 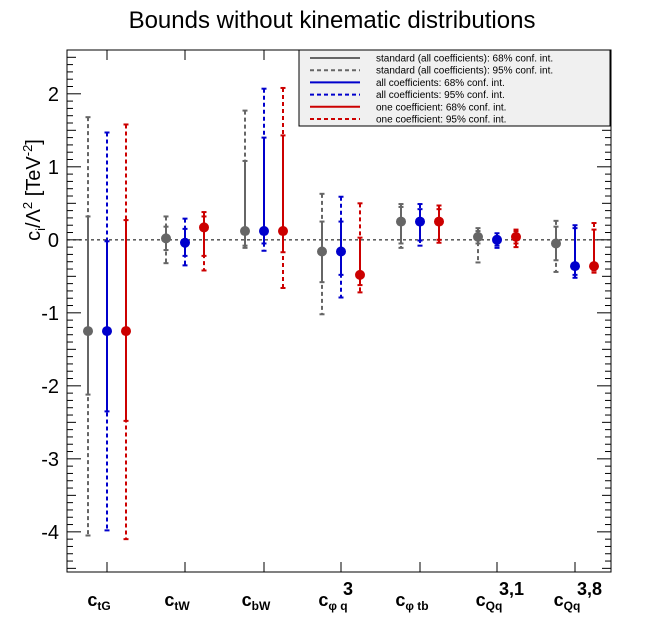 I want to click on y-tick-label: -1, so click(x=50, y=314).